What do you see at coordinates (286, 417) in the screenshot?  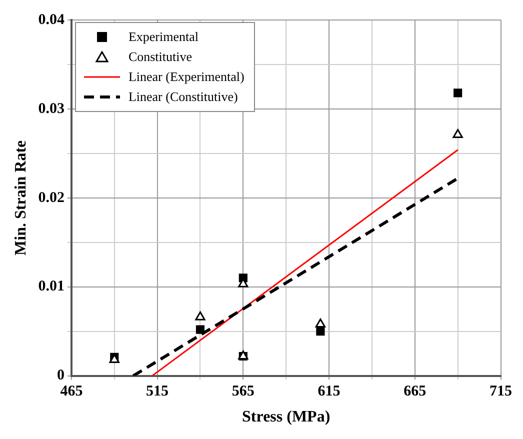 I see `x-axis-title: Stress (MPa)` at bounding box center [286, 417].